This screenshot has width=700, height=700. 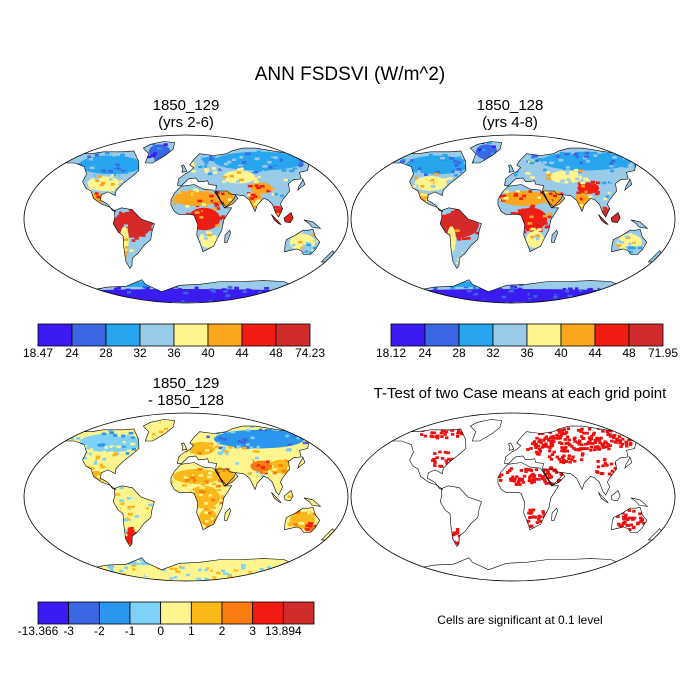 What do you see at coordinates (158, 430) in the screenshot?
I see `coastline-greenland` at bounding box center [158, 430].